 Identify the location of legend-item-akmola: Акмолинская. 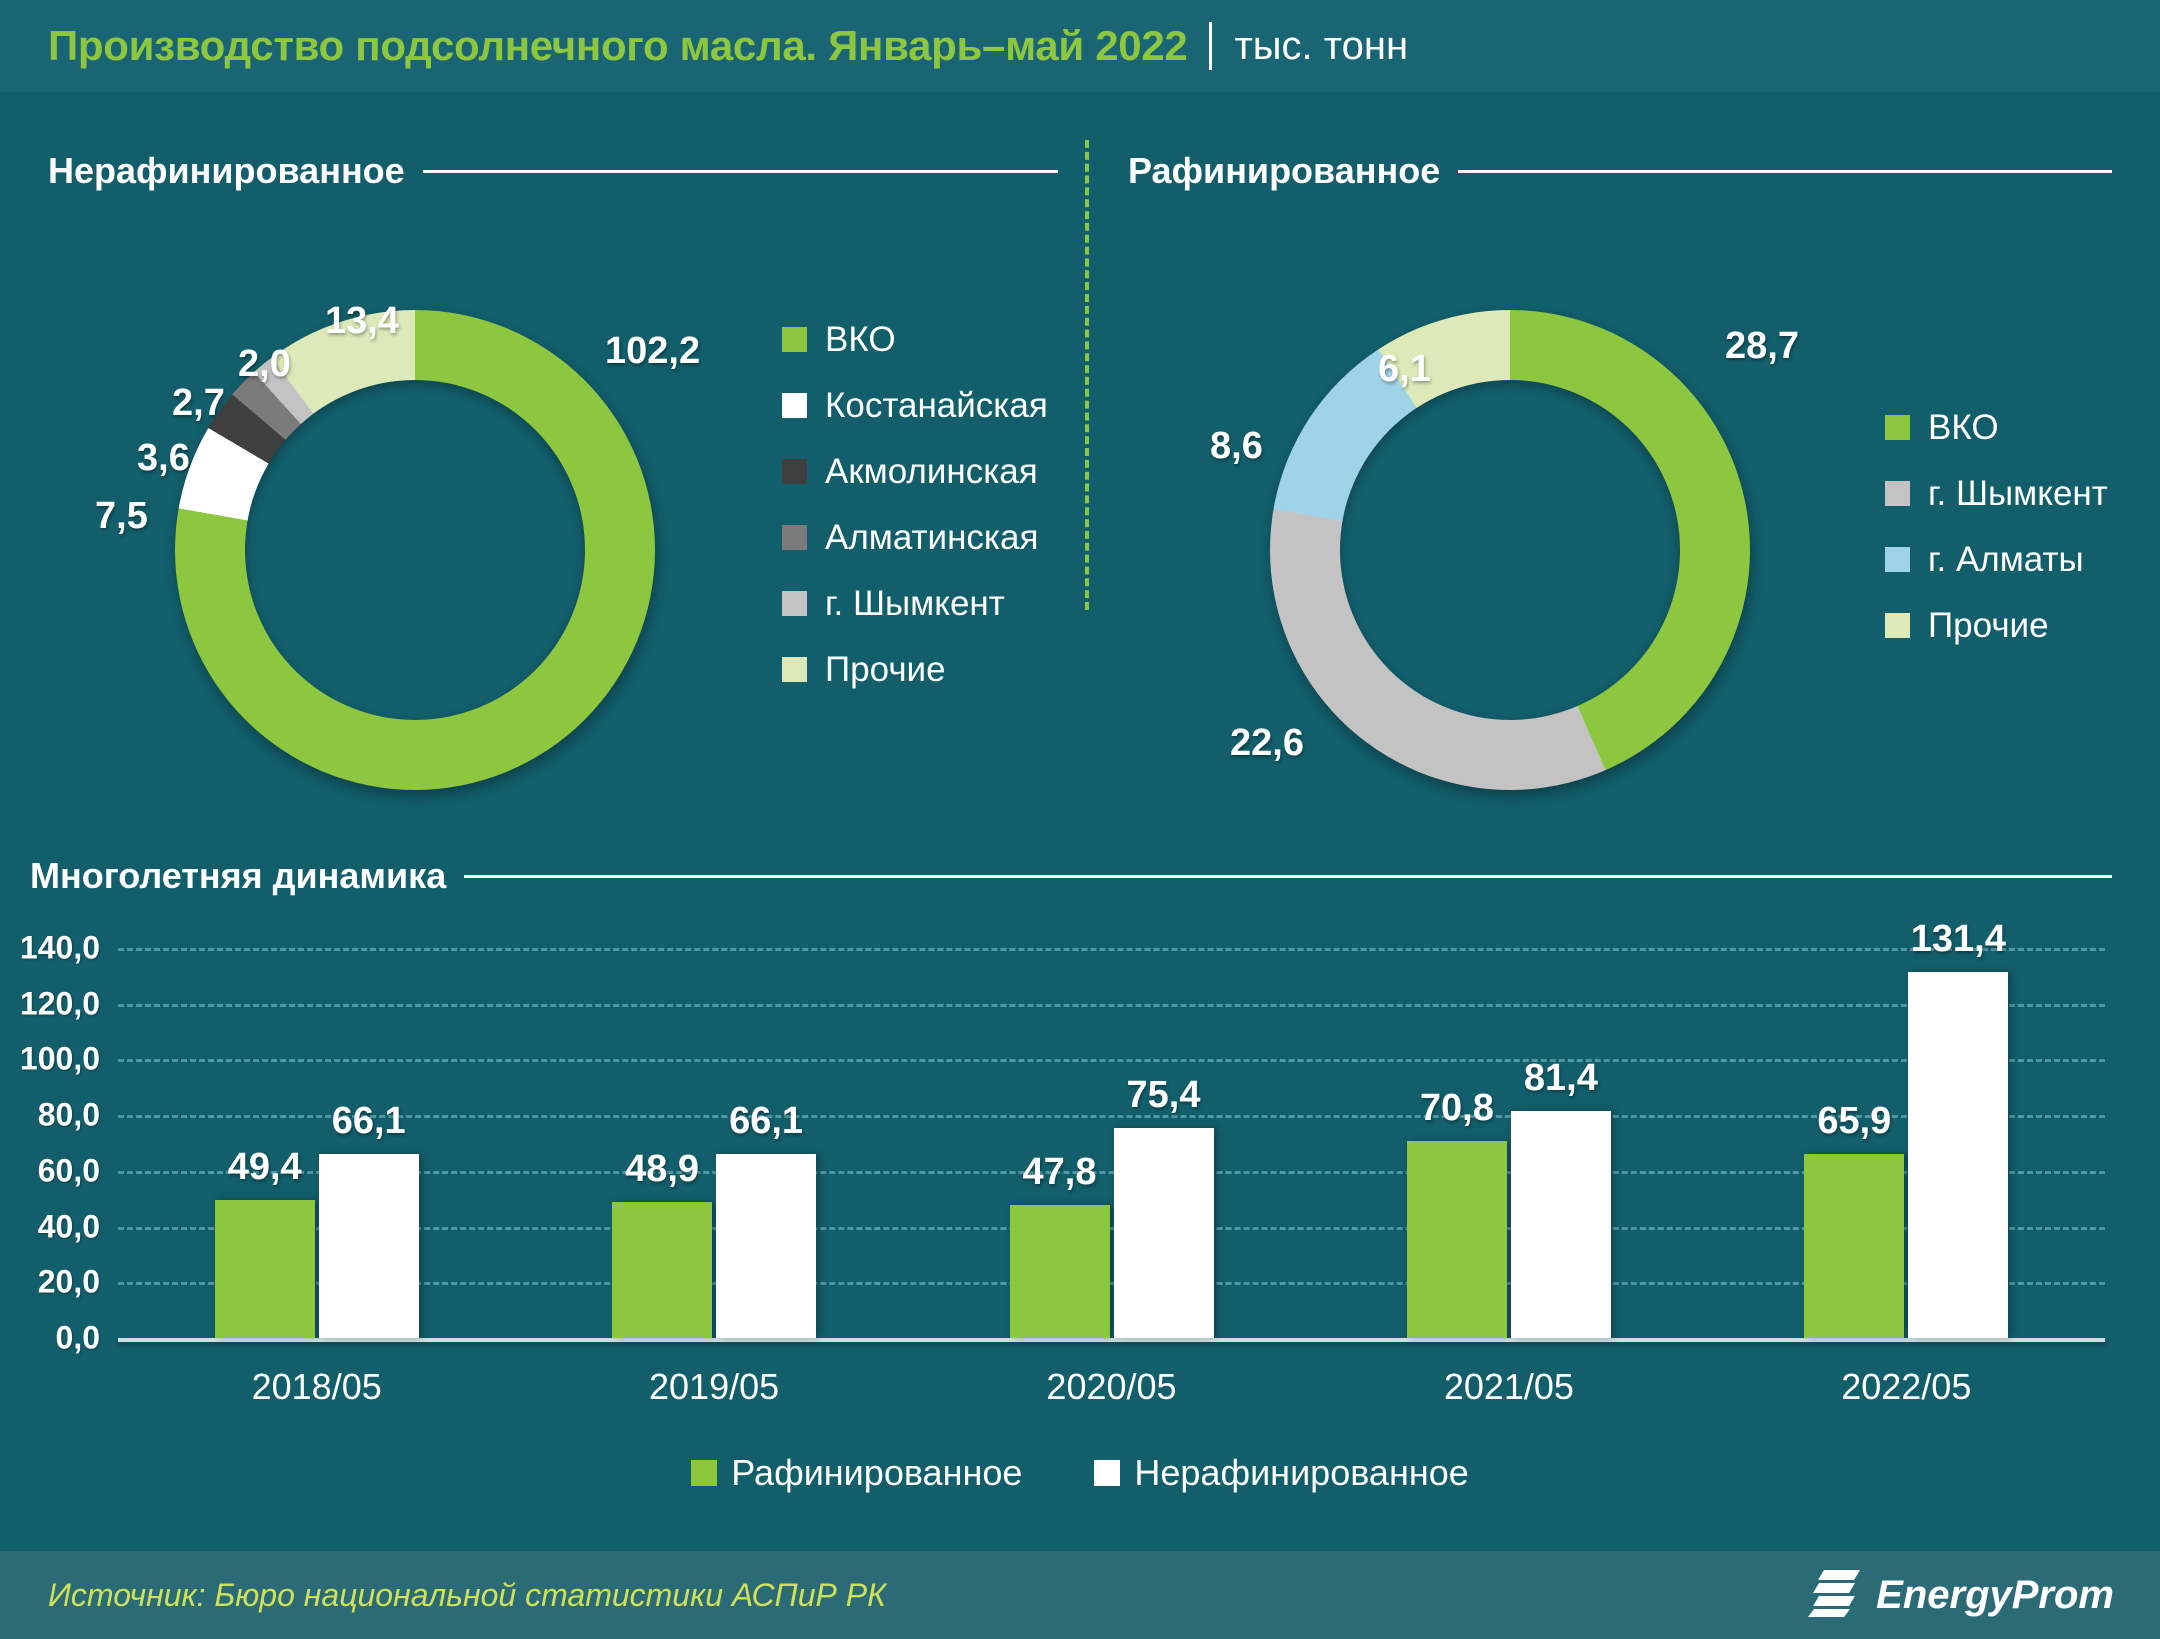
(915, 471).